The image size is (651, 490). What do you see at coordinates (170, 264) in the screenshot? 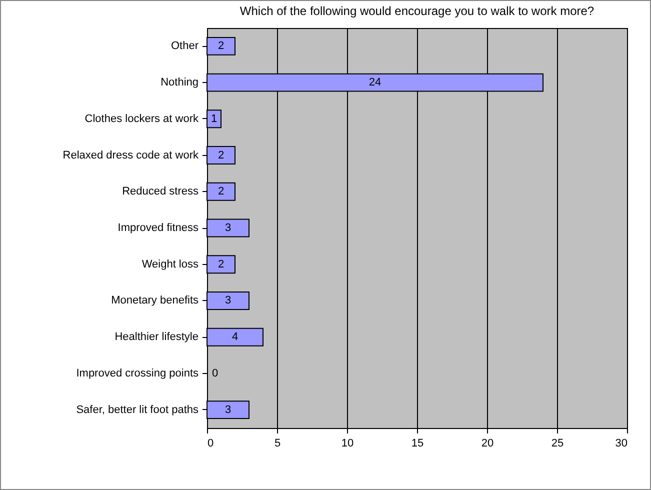
I see `y-tick-label: Weight loss` at bounding box center [170, 264].